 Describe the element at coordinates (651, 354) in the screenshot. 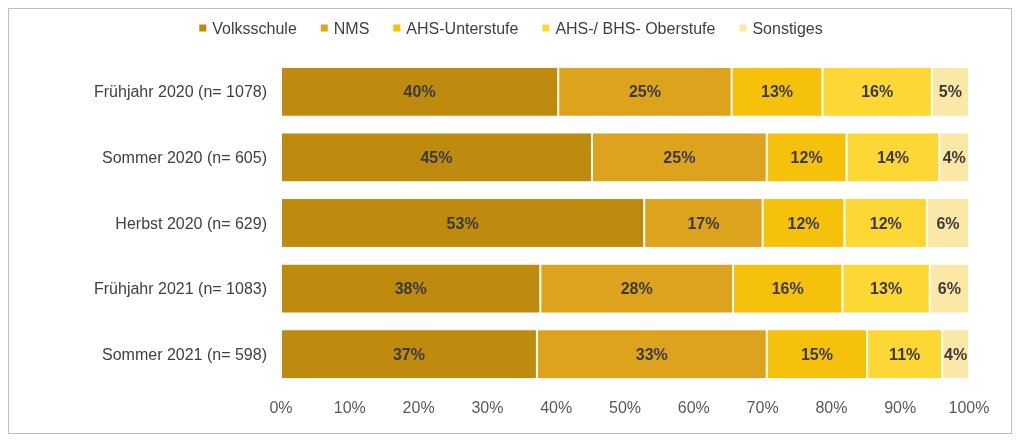

I see `data-label: 33%` at that location.